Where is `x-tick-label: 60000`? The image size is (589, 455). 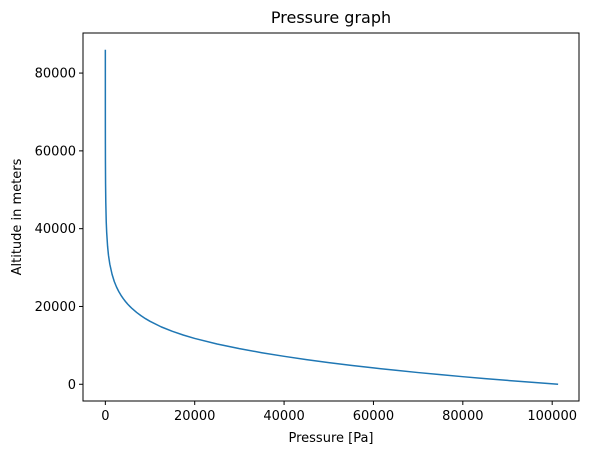
x-tick-label: 60000 is located at coordinates (373, 416).